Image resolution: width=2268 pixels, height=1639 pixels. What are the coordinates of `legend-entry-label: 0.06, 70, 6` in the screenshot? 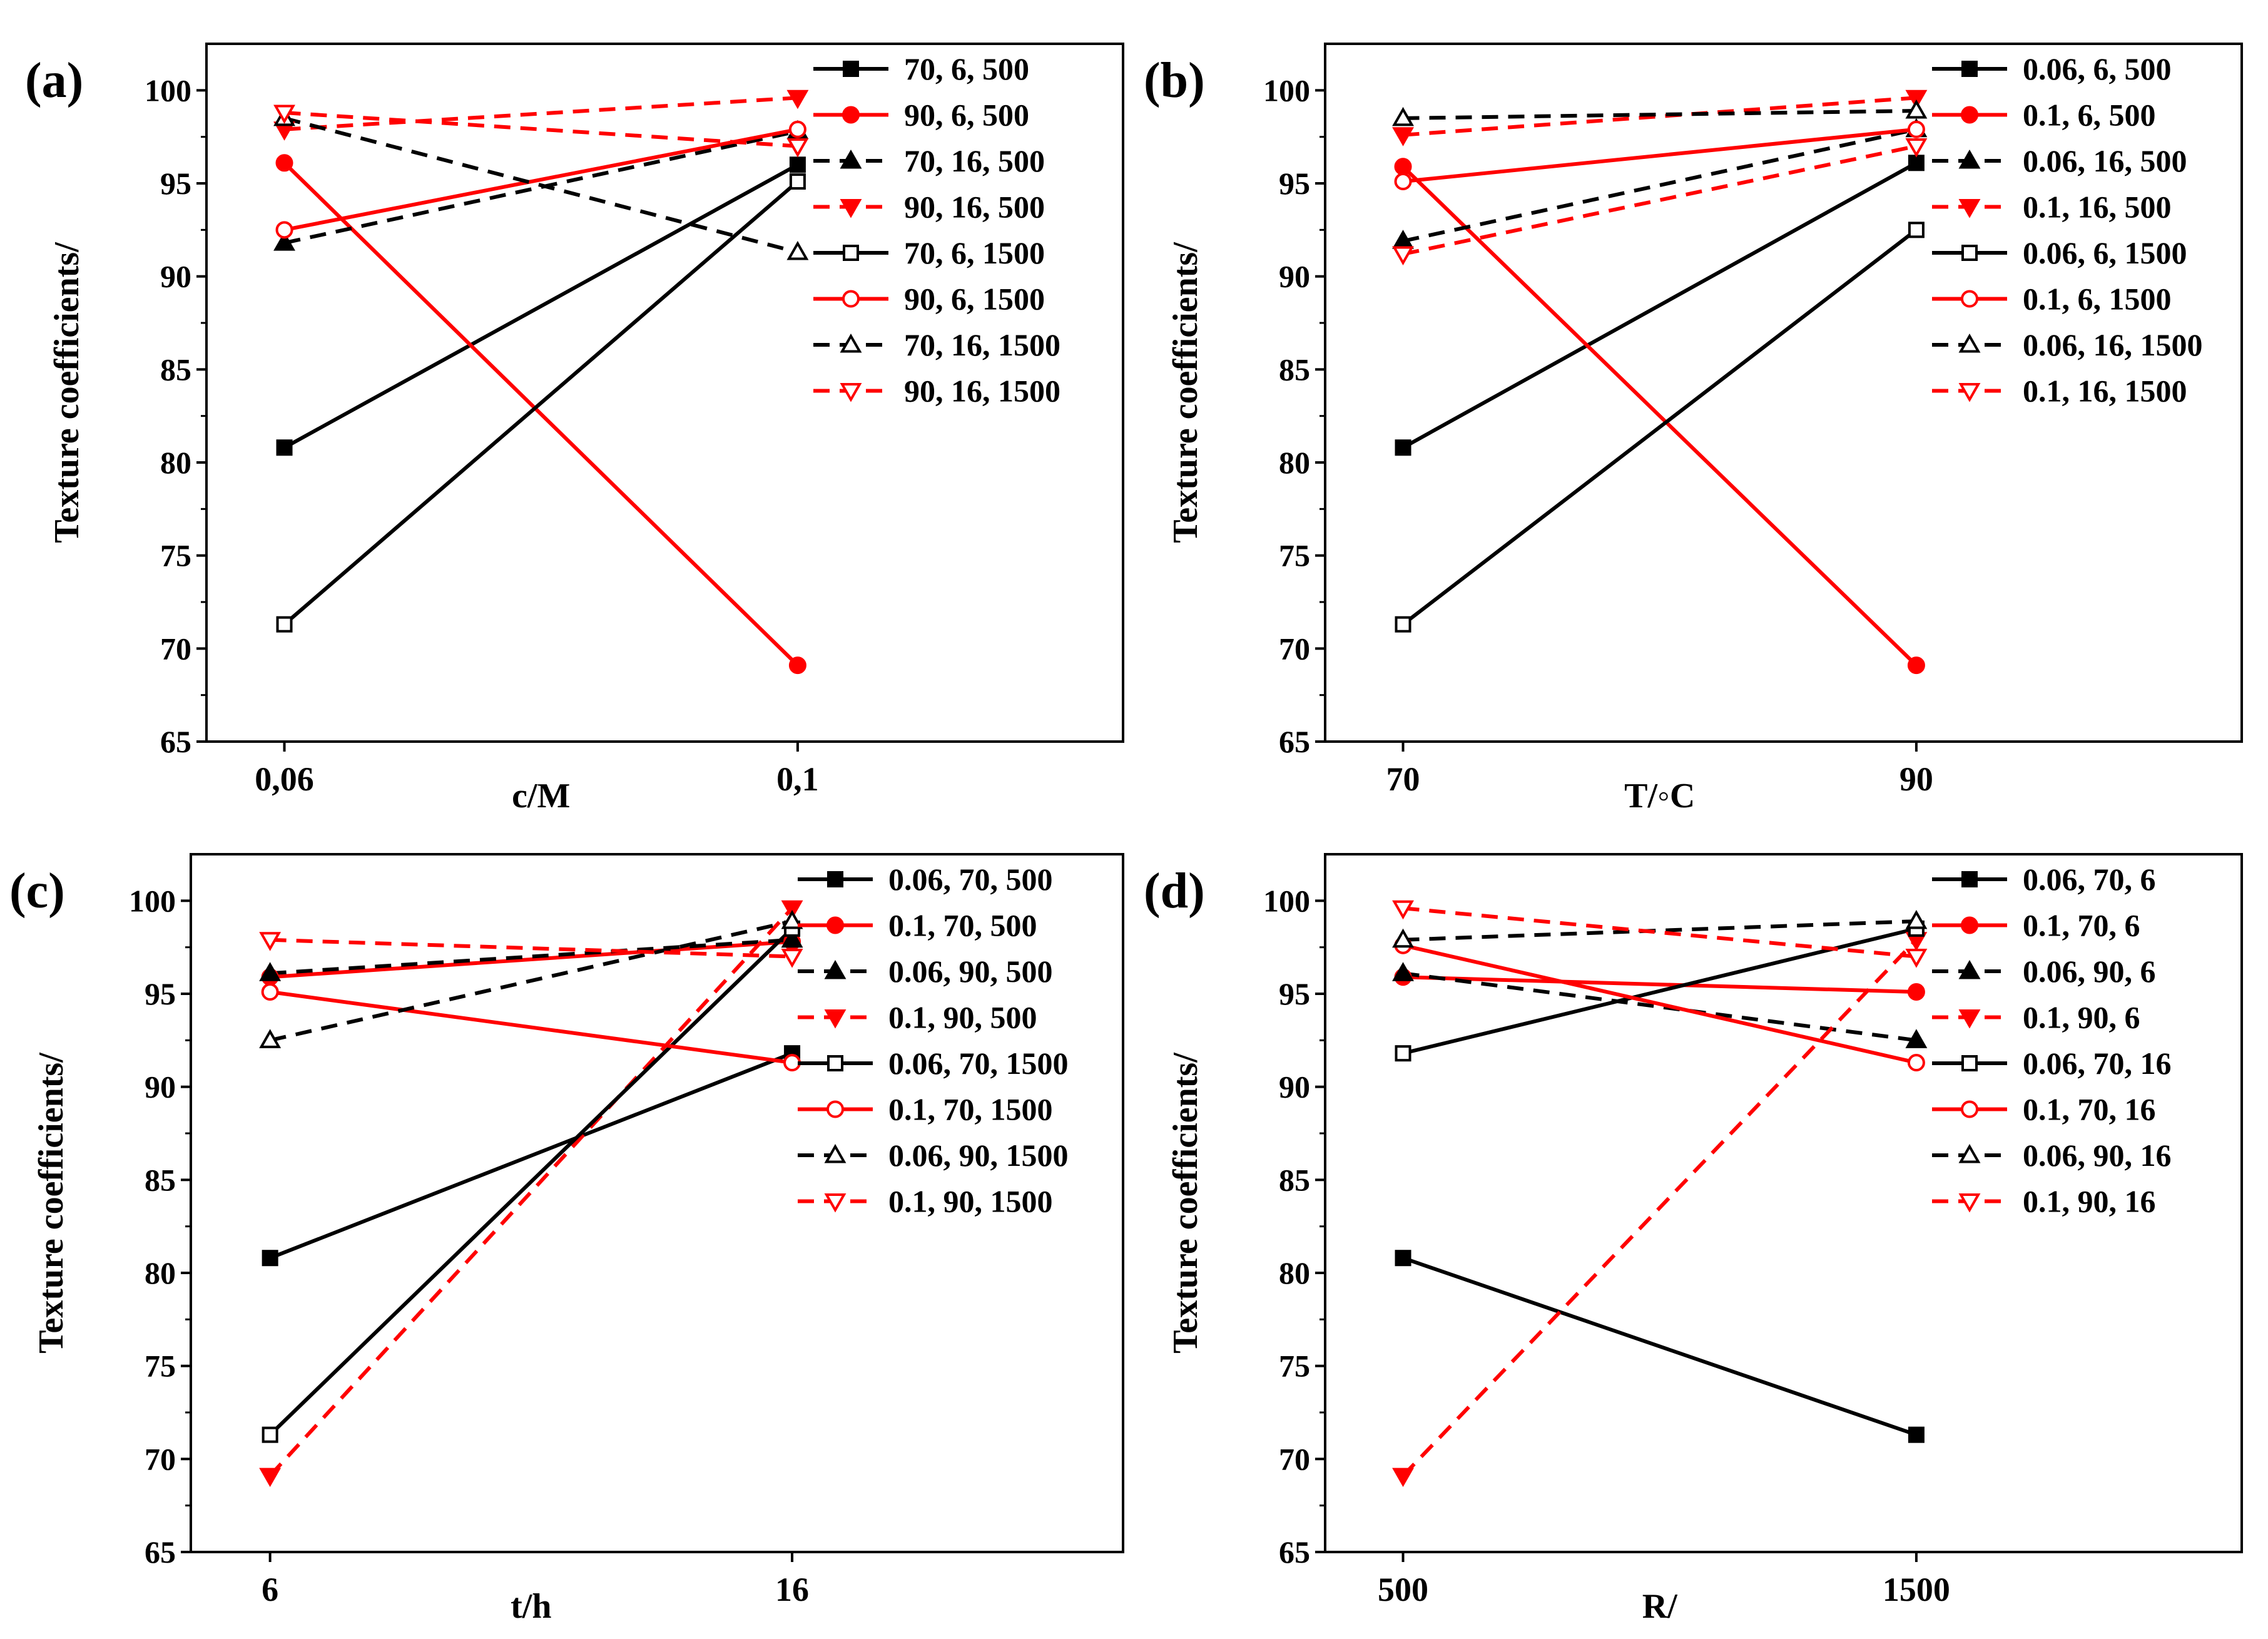 It's located at (2089, 879).